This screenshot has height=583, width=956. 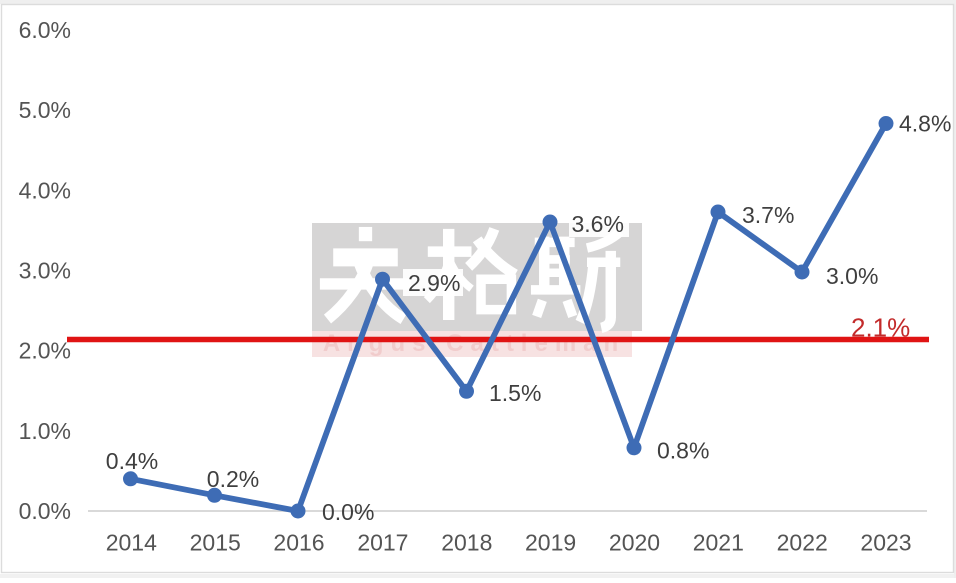 What do you see at coordinates (45, 110) in the screenshot?
I see `svg-text: 5.0%` at bounding box center [45, 110].